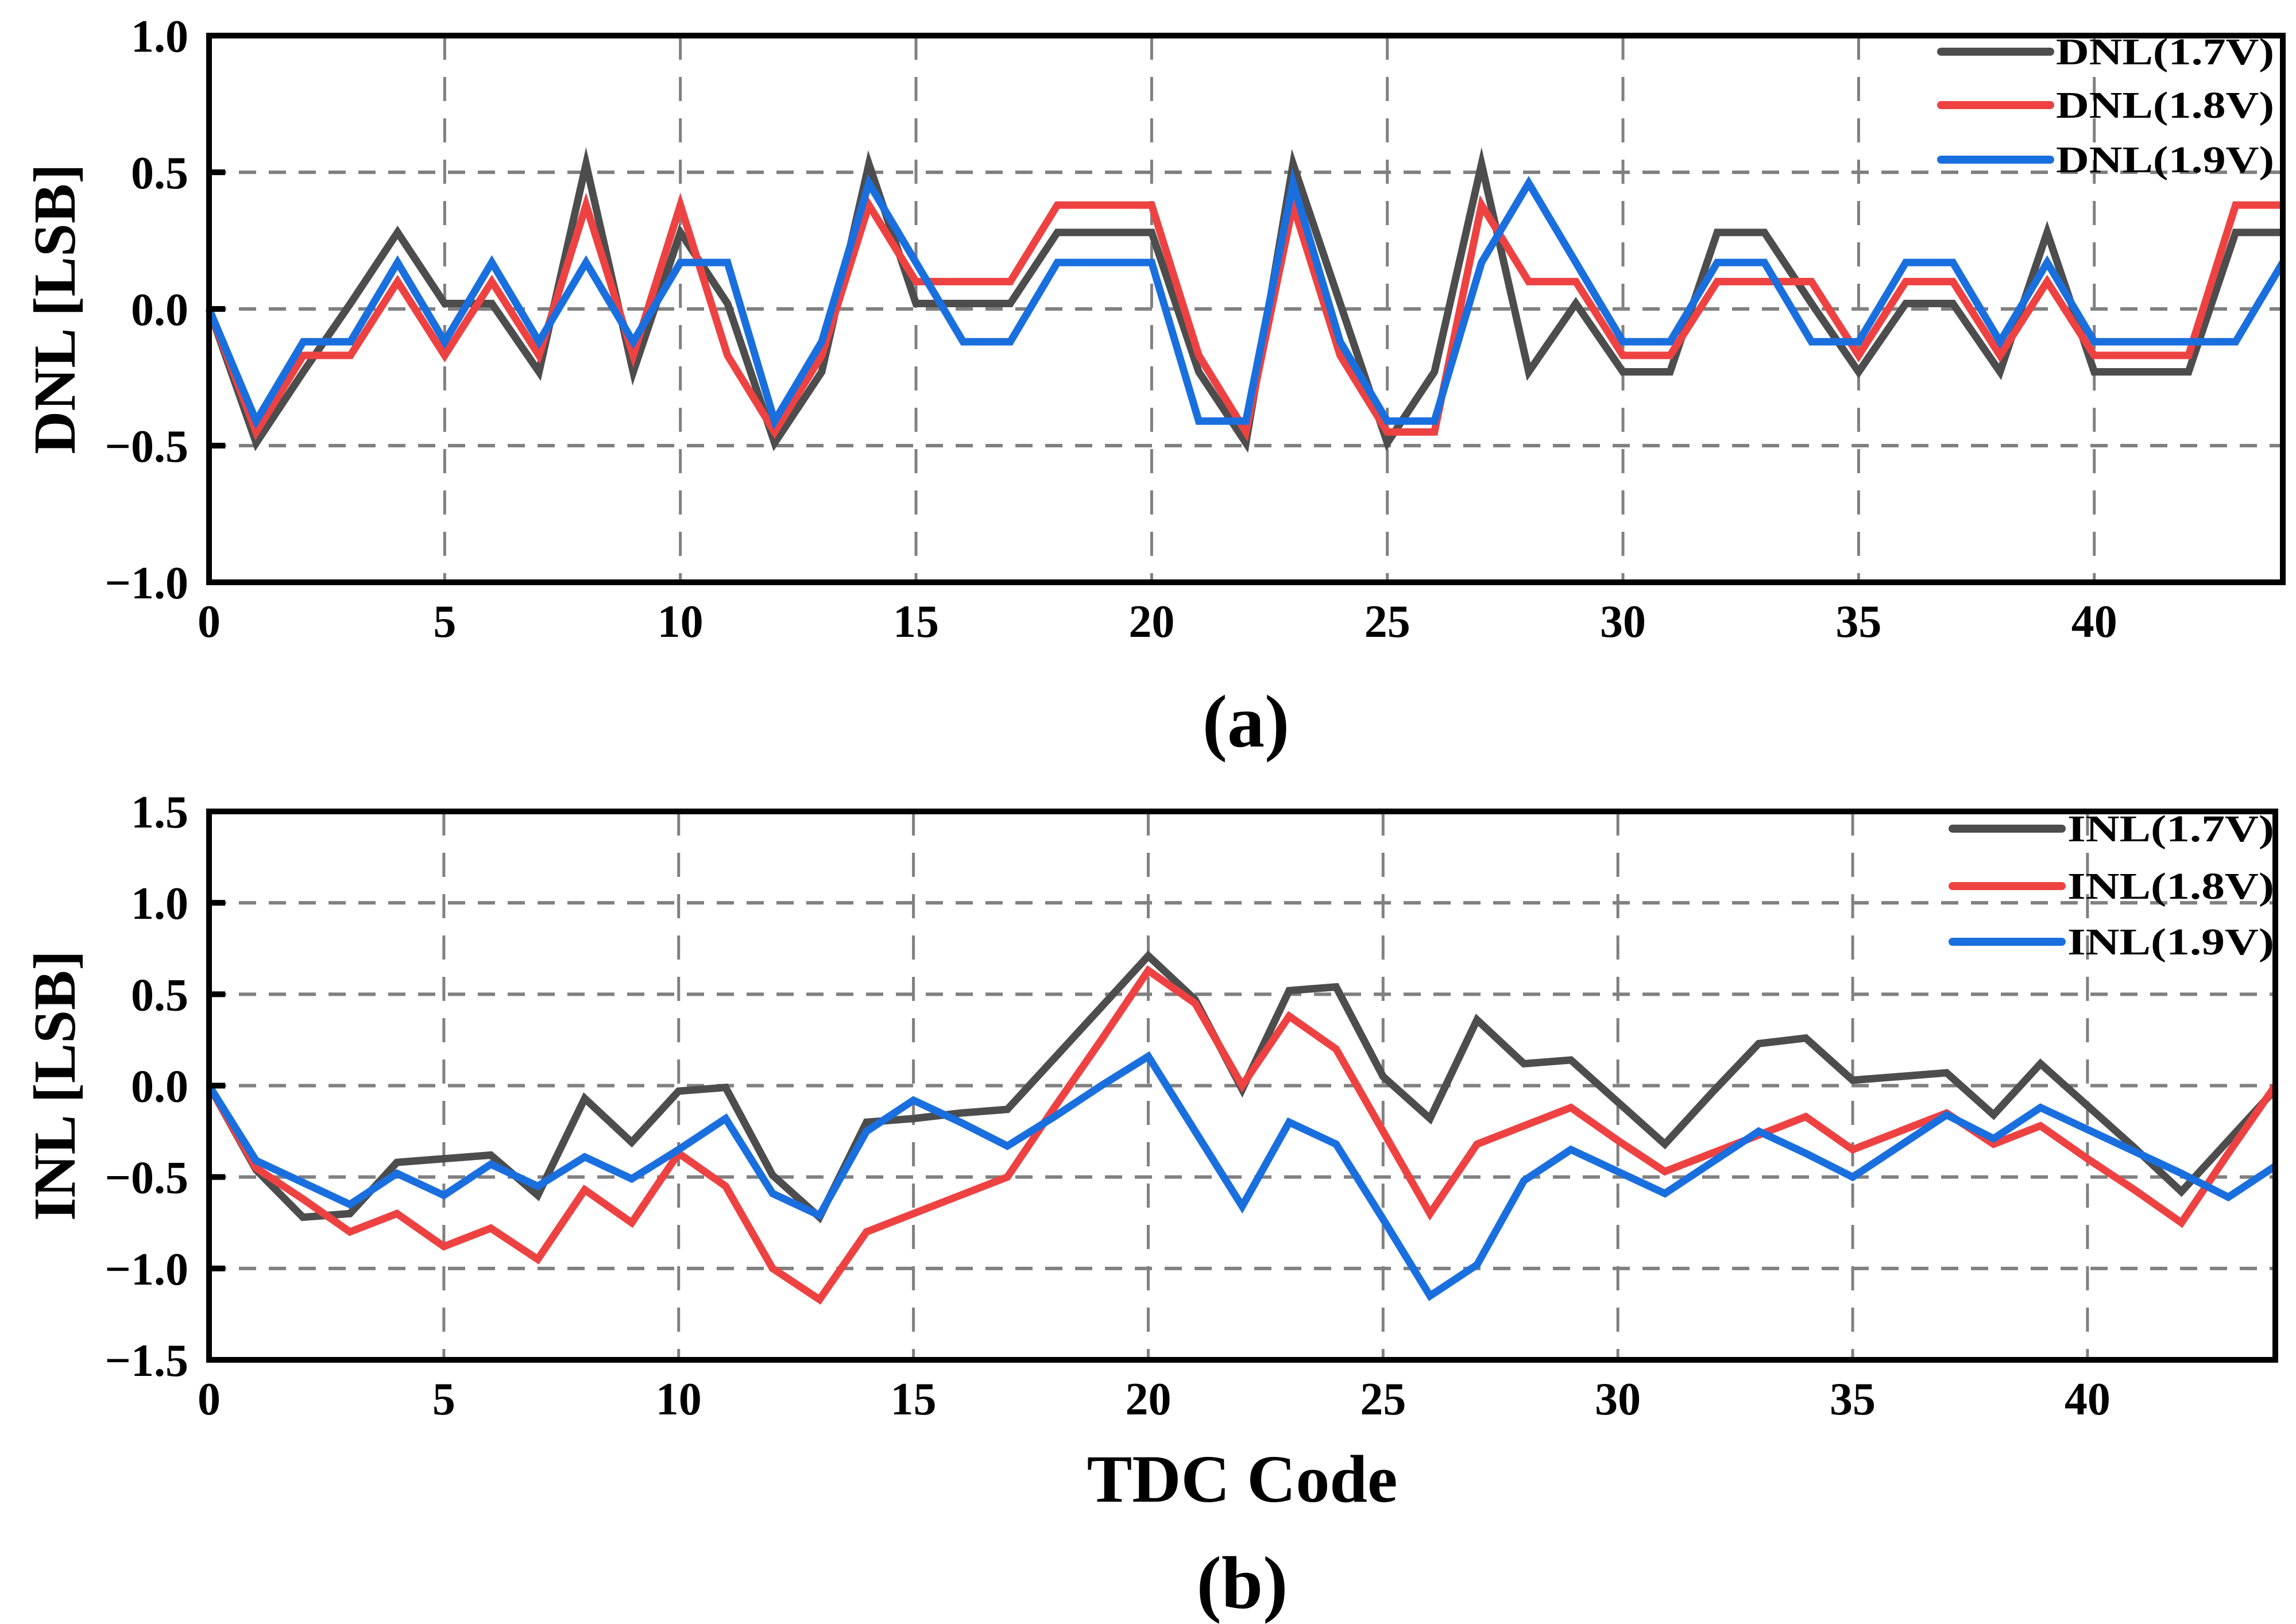  Describe the element at coordinates (55, 309) in the screenshot. I see `y-axis-label: DNL [LSB]` at that location.